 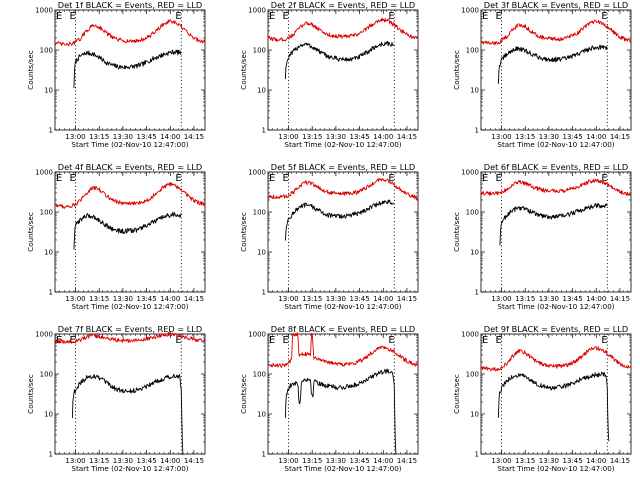 What do you see at coordinates (257, 173) in the screenshot?
I see `y-tick-label: 1000` at bounding box center [257, 173].